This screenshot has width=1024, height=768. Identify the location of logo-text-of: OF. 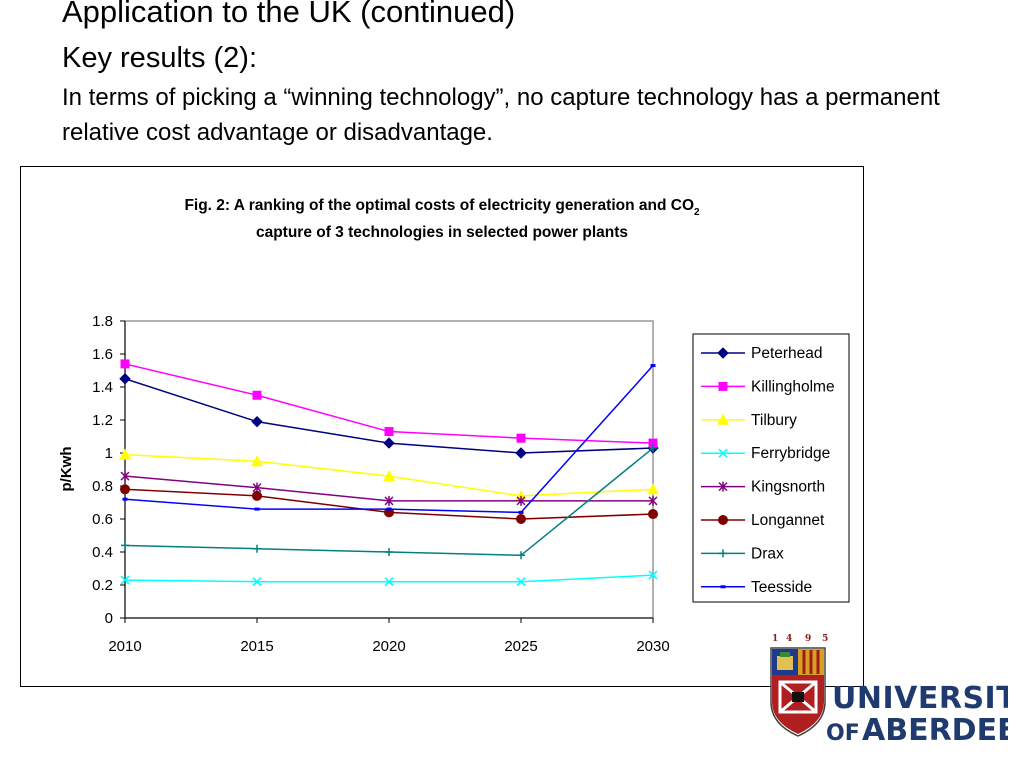
(843, 733).